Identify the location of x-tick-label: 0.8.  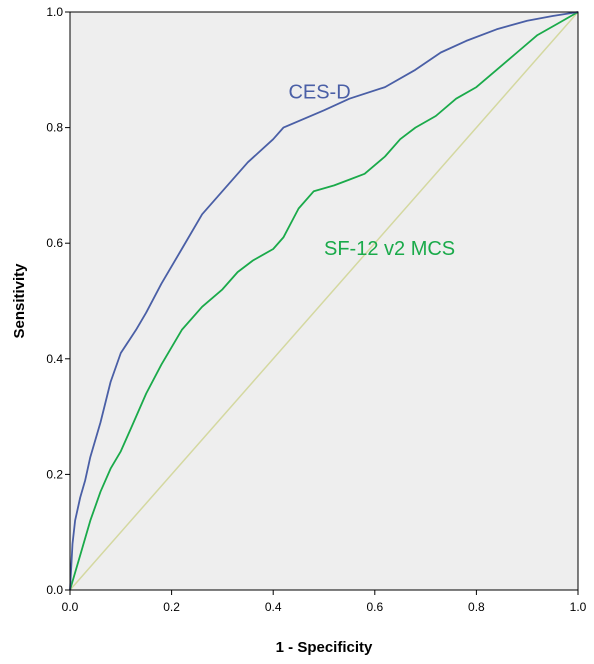
(476, 607).